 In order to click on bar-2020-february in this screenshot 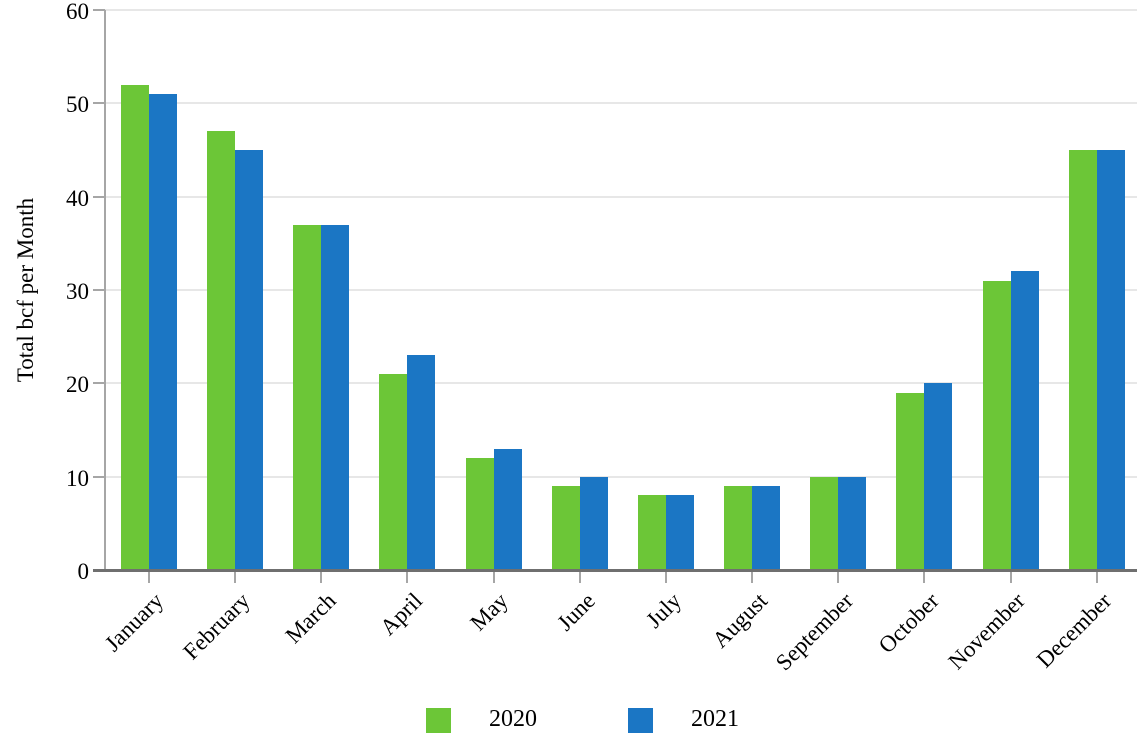, I will do `click(221, 350)`.